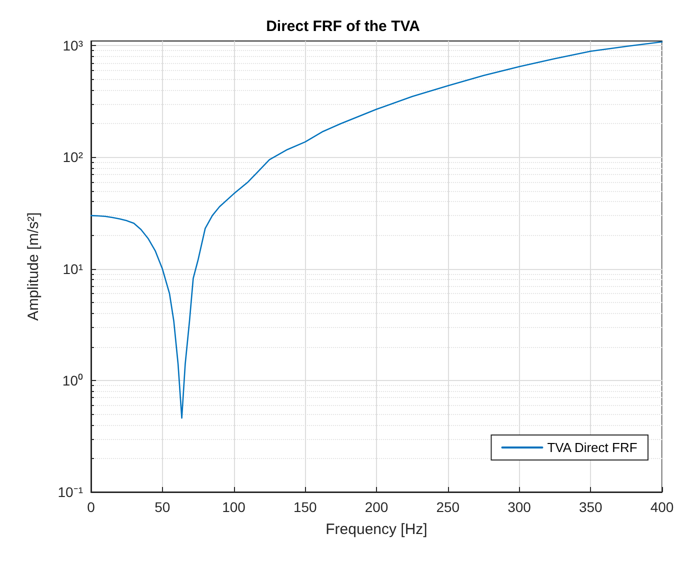 This screenshot has width=686, height=561. What do you see at coordinates (590, 507) in the screenshot?
I see `x-tick-label: 350` at bounding box center [590, 507].